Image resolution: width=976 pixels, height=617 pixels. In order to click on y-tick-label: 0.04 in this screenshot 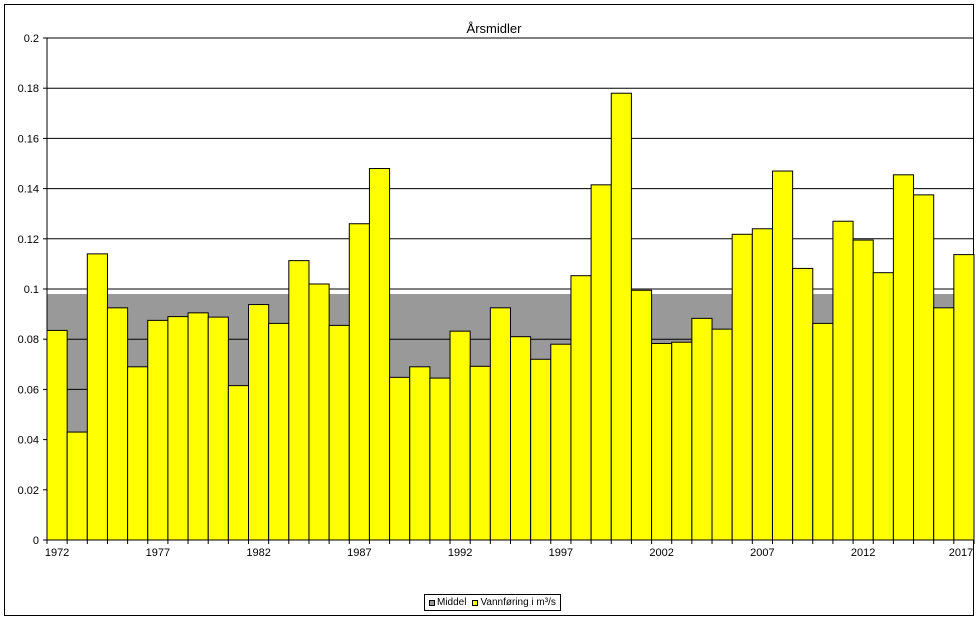, I will do `click(28, 441)`.